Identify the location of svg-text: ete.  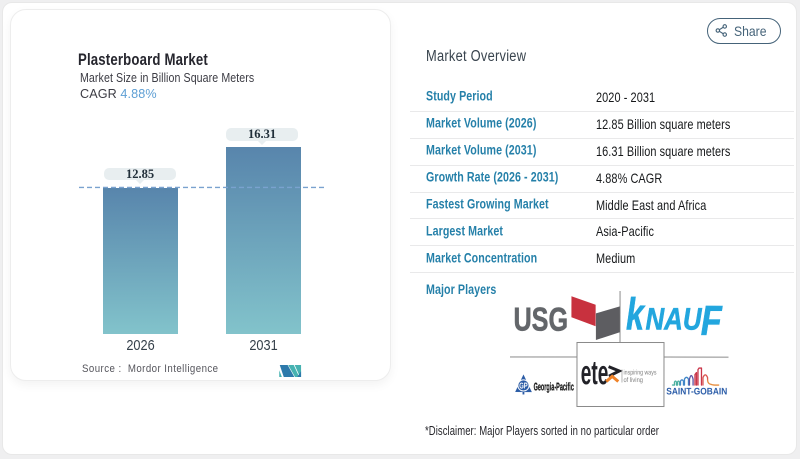
(595, 373).